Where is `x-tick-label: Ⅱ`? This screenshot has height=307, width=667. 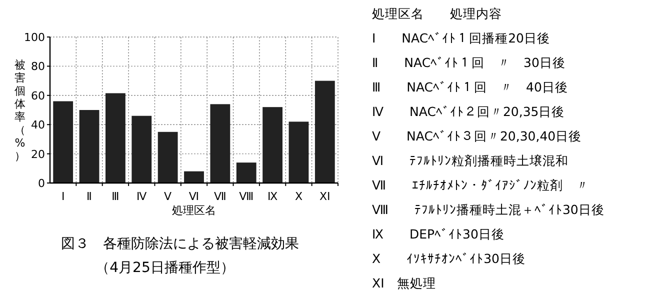
x-tick-label: Ⅱ is located at coordinates (89, 196).